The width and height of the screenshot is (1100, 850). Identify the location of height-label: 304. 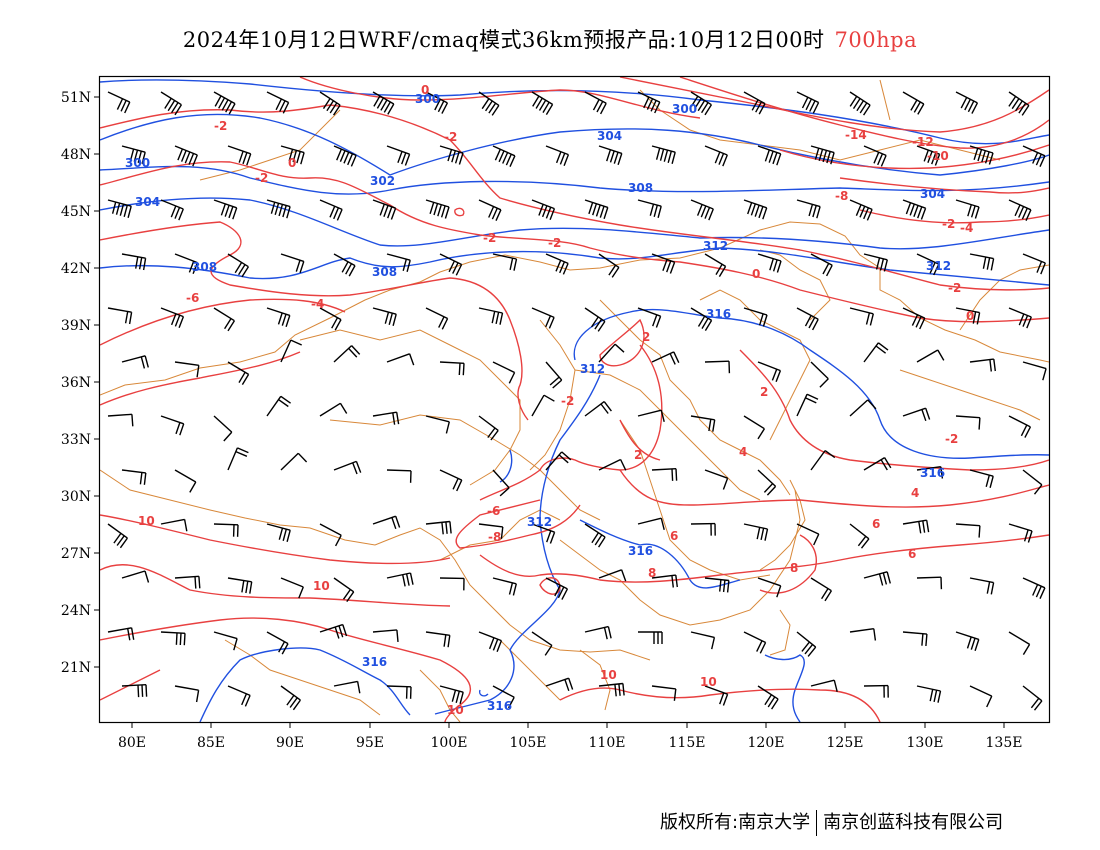
(932, 194).